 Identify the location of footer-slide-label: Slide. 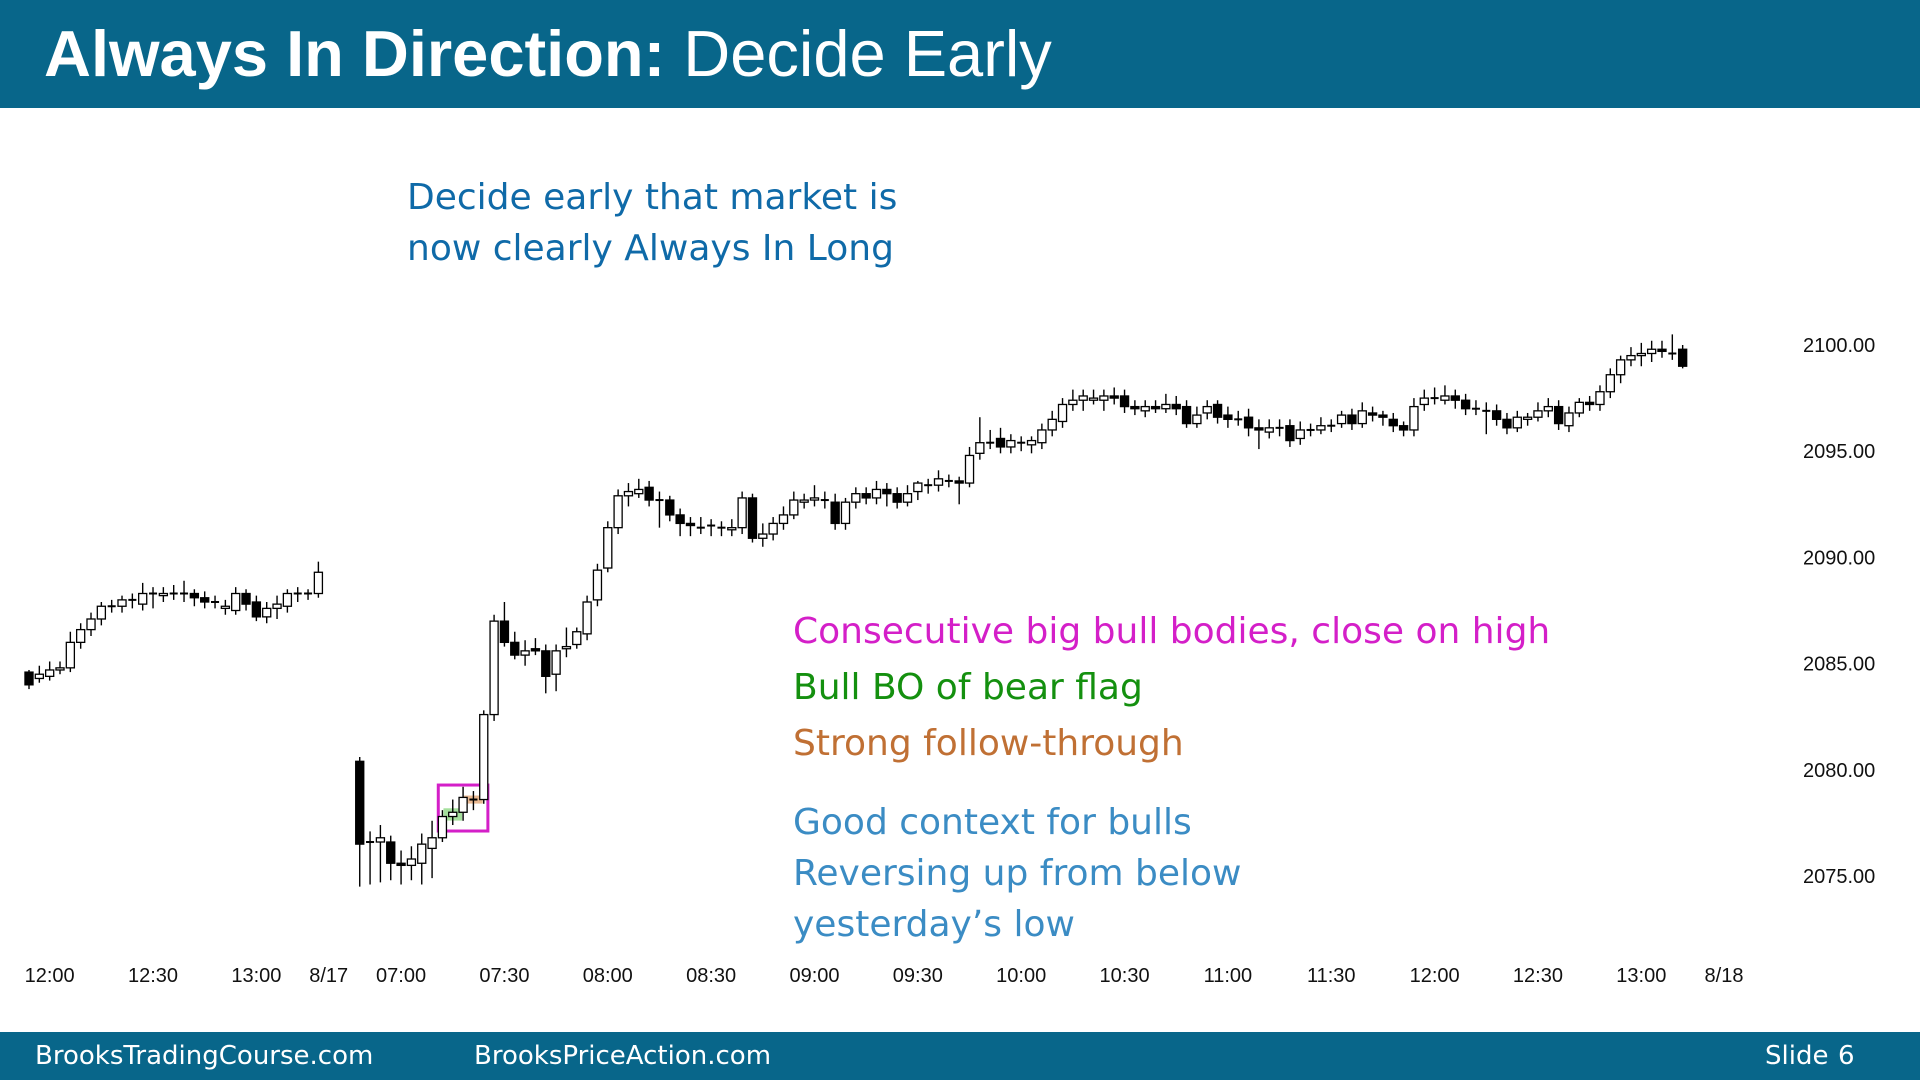
(1797, 1056).